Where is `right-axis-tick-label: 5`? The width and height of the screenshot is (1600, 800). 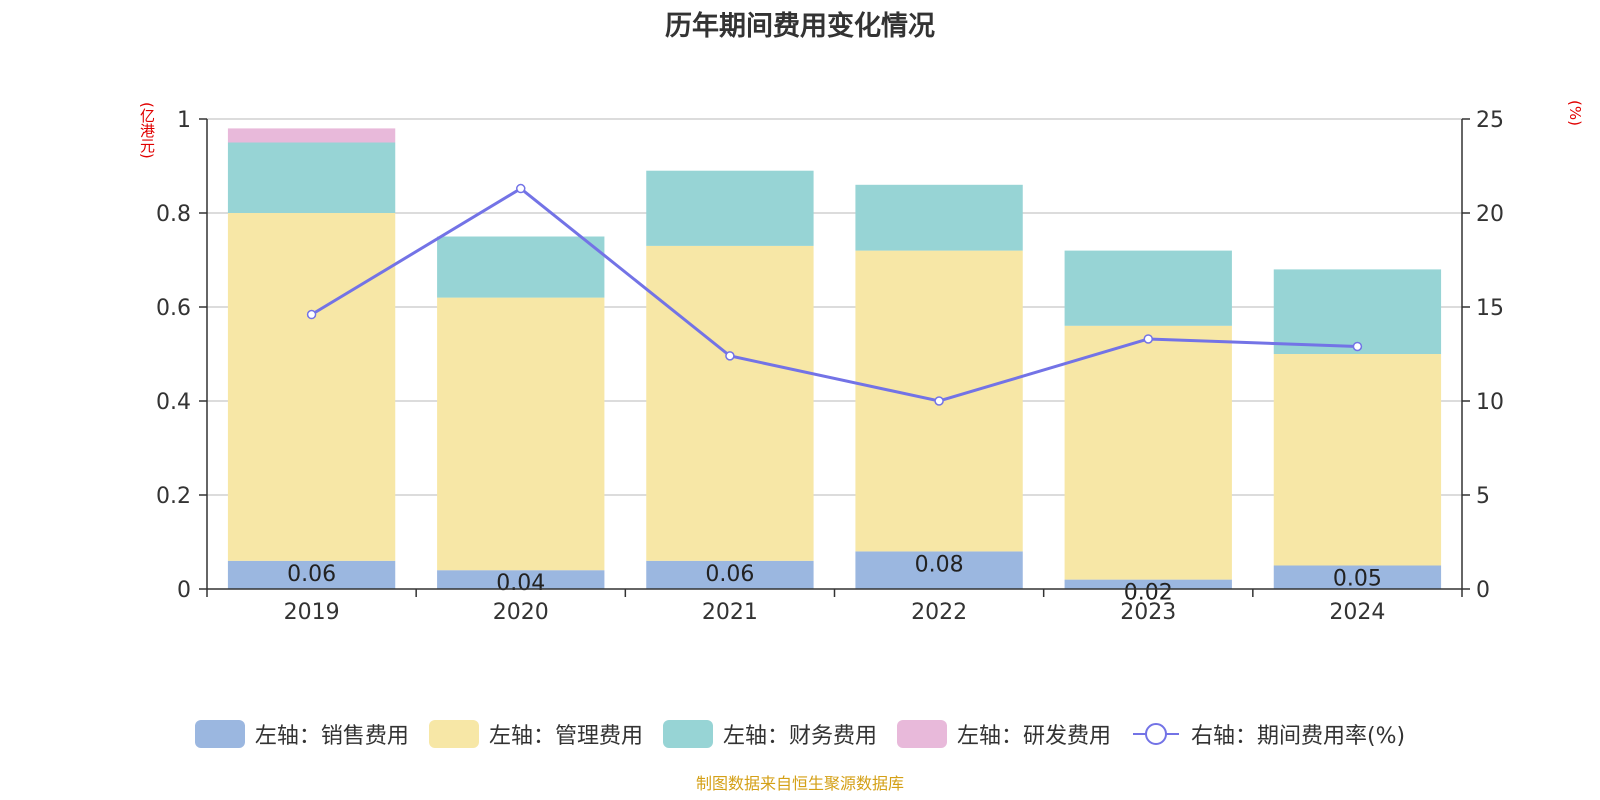
right-axis-tick-label: 5 is located at coordinates (1483, 496).